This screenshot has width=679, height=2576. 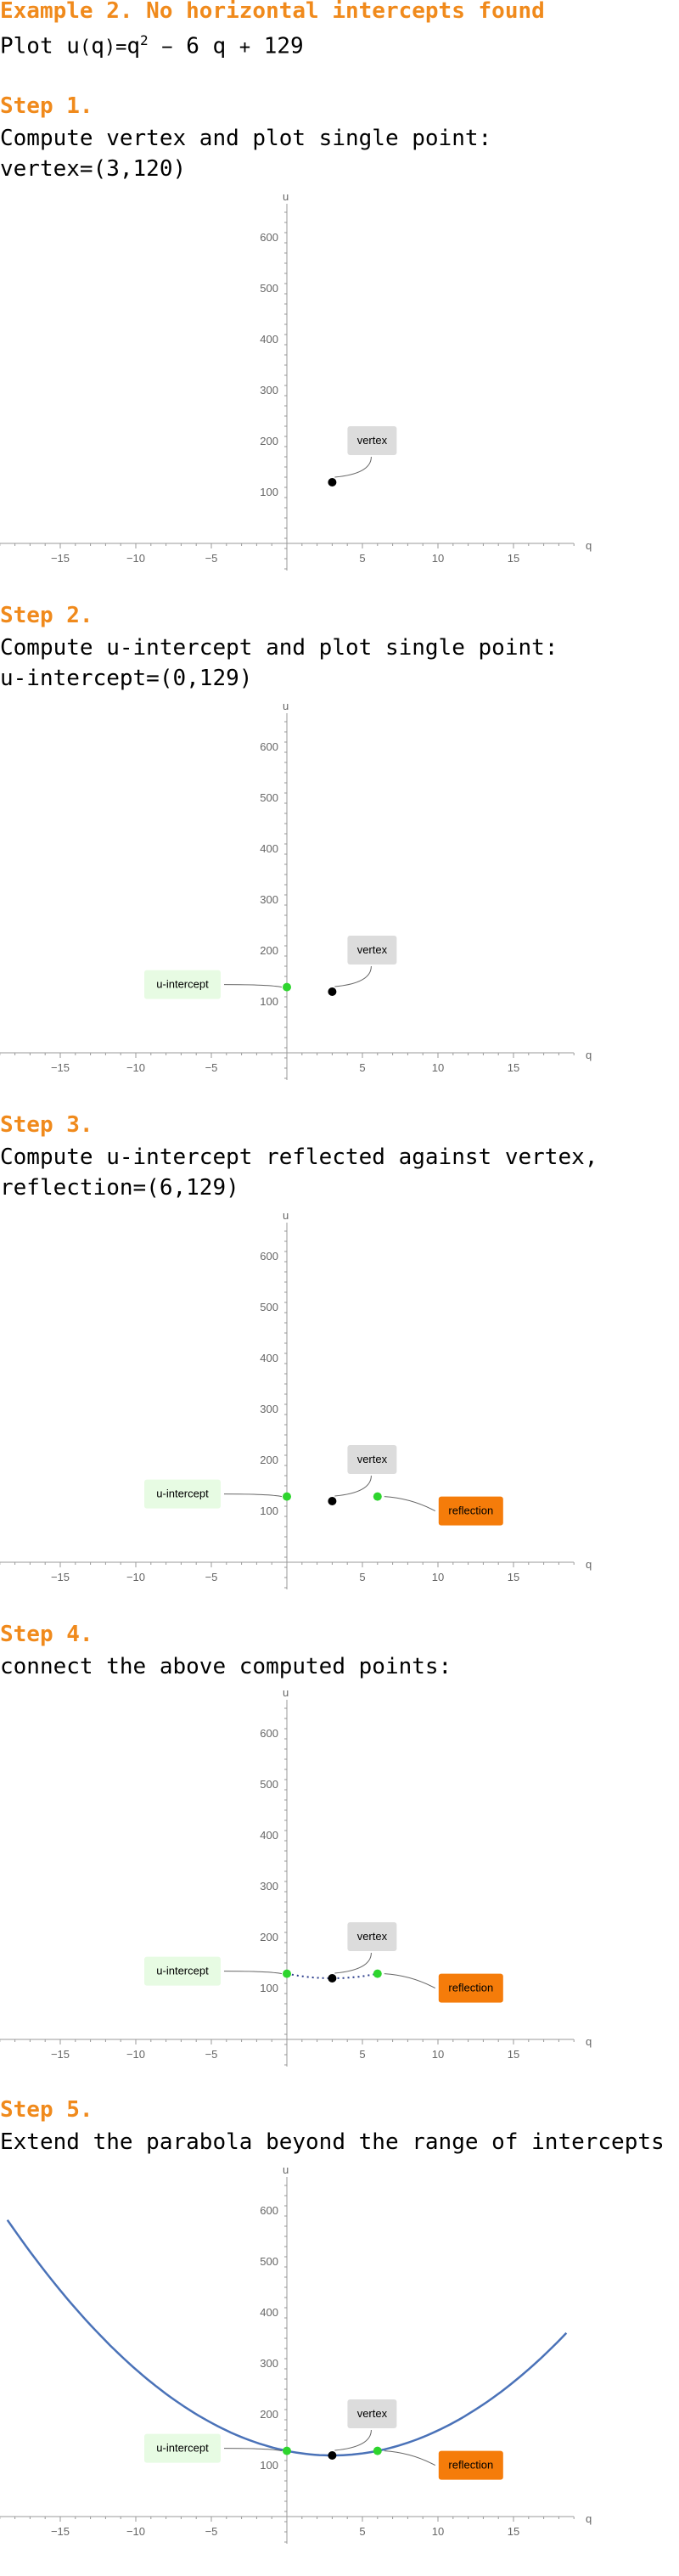 What do you see at coordinates (207, 46) in the screenshot?
I see `expr-linear-term: 6 q` at bounding box center [207, 46].